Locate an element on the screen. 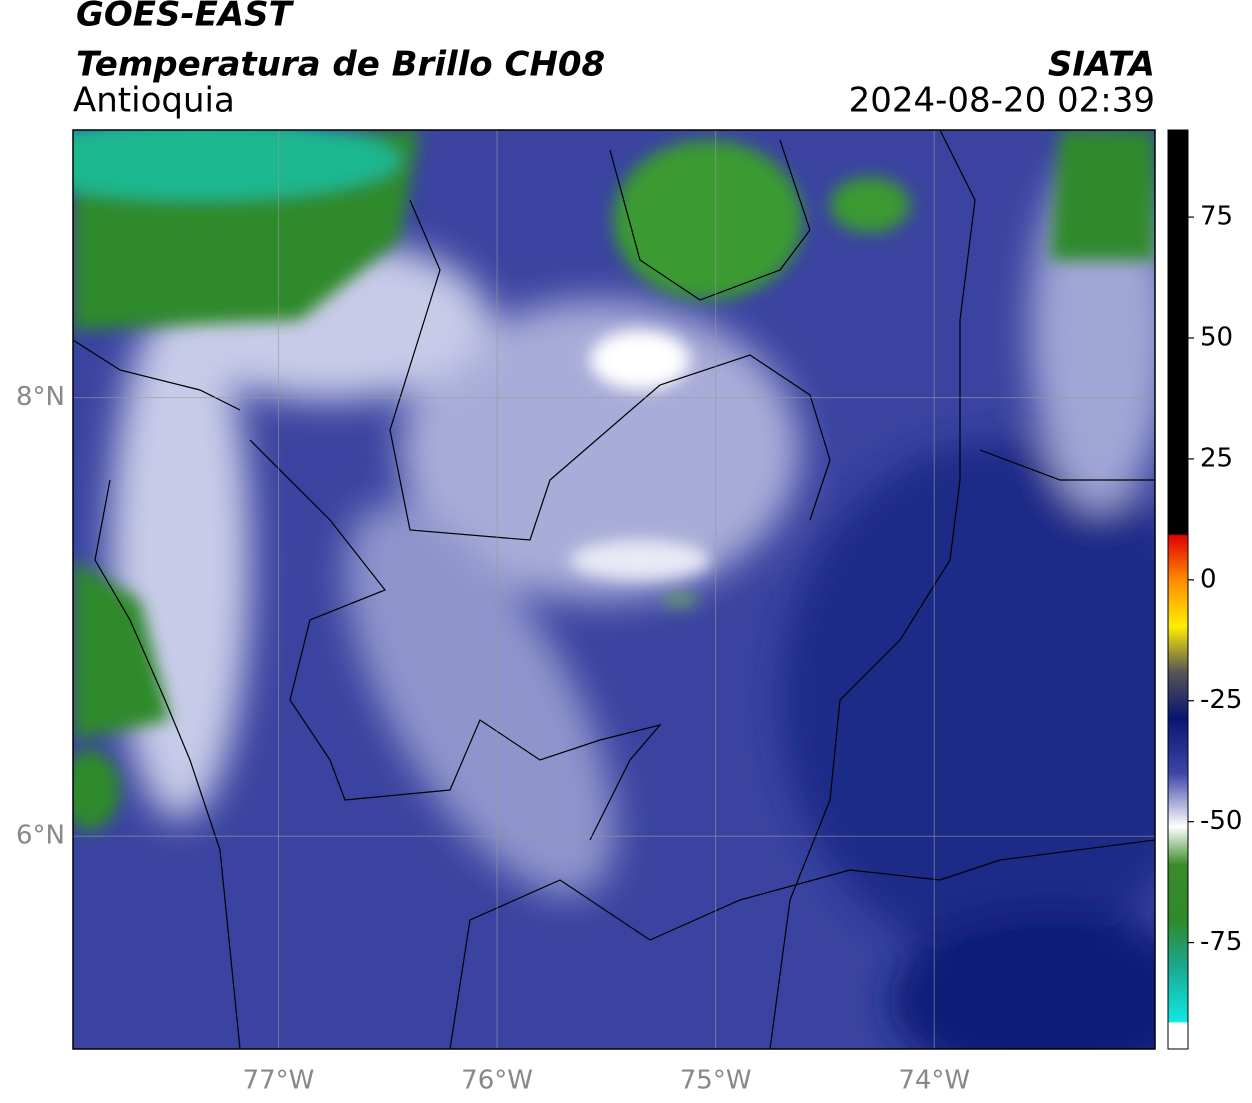 This screenshot has height=1103, width=1252. x-tick-label: 77°W is located at coordinates (279, 1081).